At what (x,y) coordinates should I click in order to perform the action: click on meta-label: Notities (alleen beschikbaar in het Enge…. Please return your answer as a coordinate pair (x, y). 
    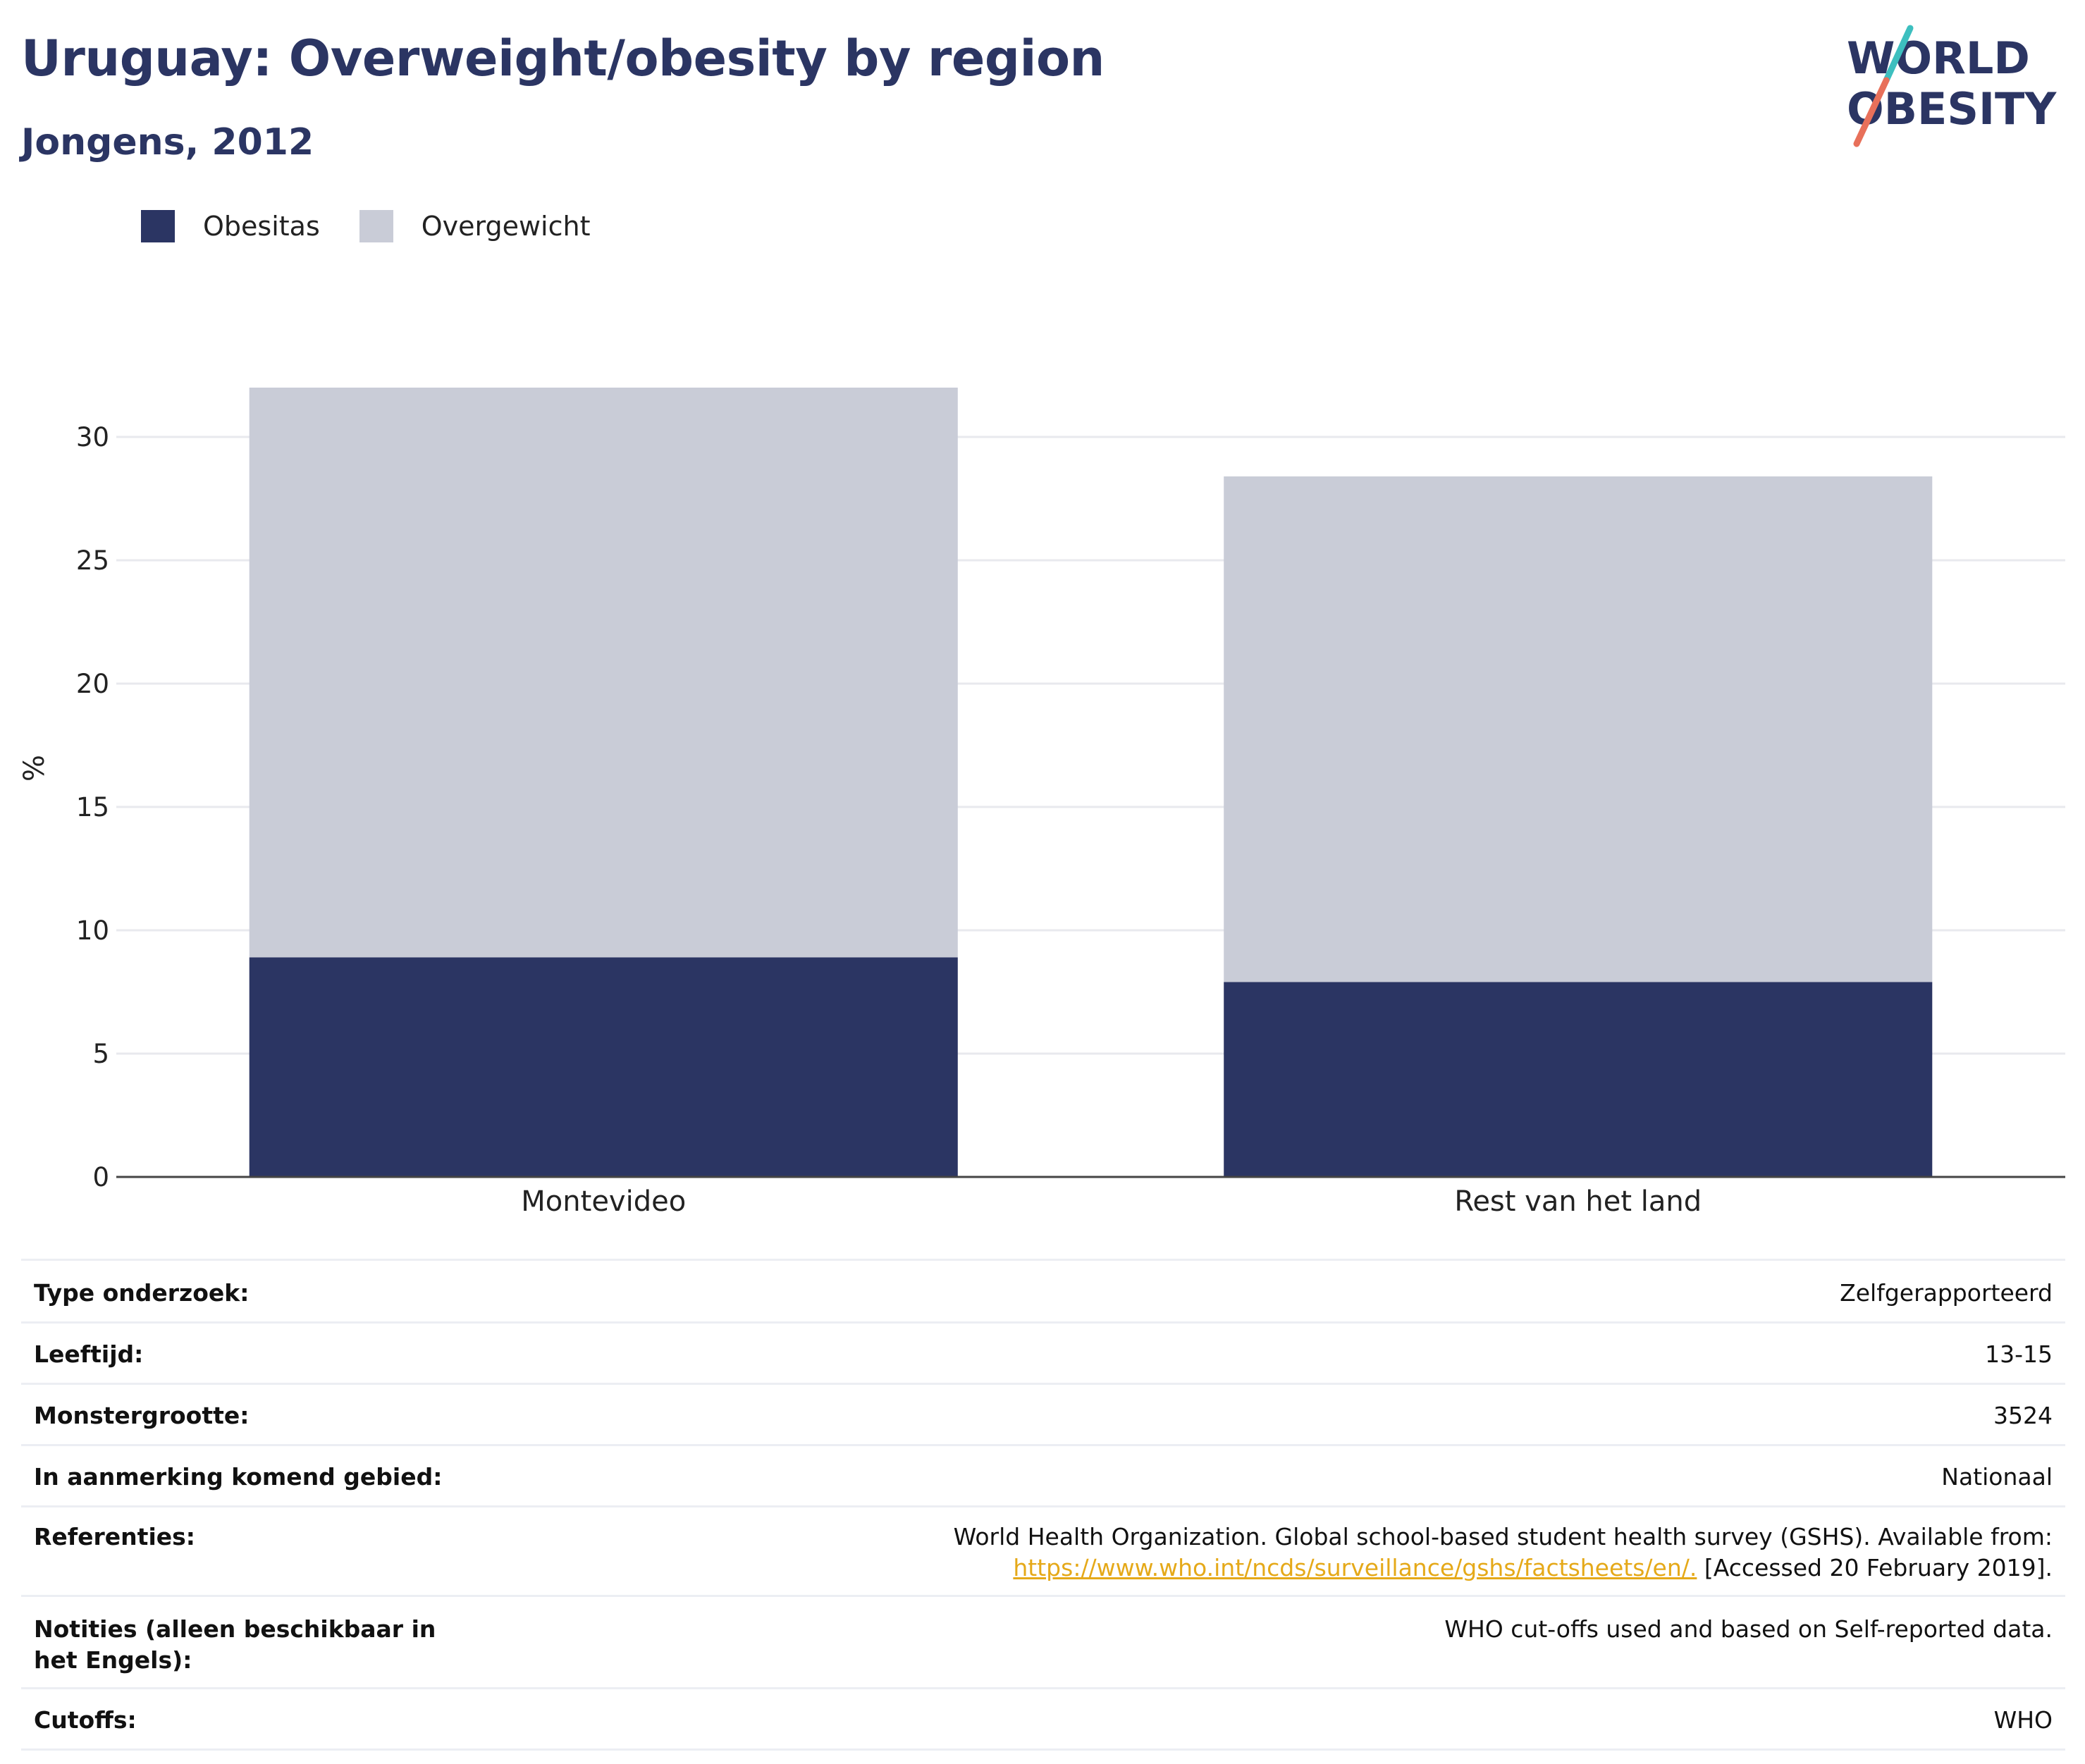
    Looking at the image, I should click on (235, 1644).